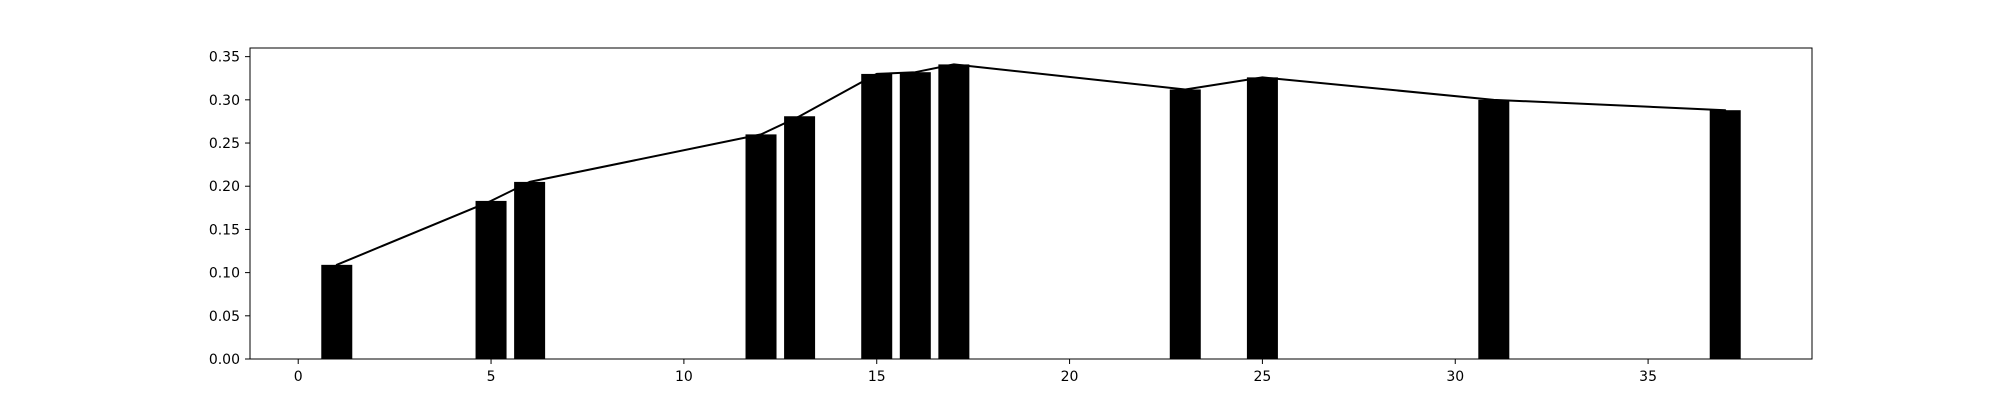  Describe the element at coordinates (1455, 377) in the screenshot. I see `x-tick-label-30: 30` at that location.